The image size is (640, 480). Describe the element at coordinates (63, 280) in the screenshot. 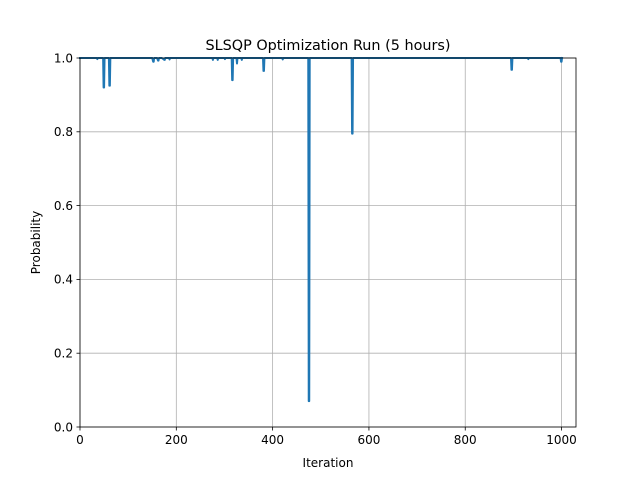

I see `y-tick-label: 0.4` at that location.